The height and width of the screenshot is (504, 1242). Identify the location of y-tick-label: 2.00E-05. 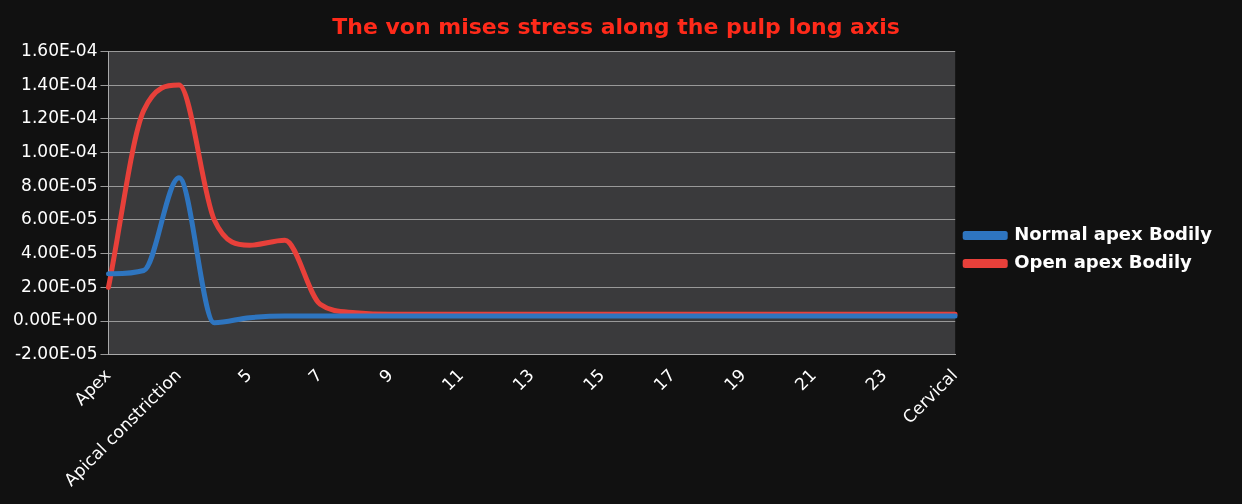
(59, 285).